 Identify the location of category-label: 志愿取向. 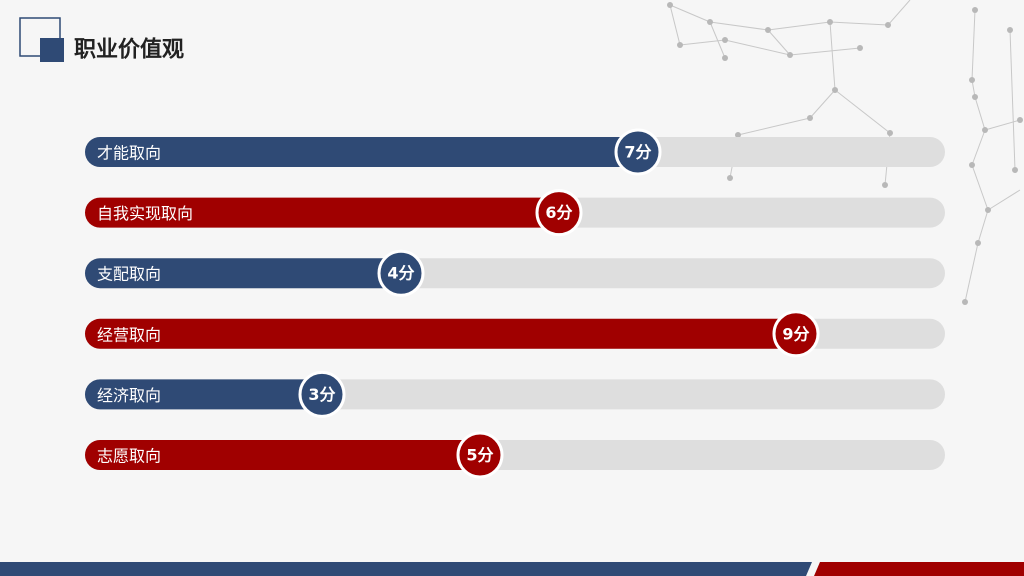
(129, 456).